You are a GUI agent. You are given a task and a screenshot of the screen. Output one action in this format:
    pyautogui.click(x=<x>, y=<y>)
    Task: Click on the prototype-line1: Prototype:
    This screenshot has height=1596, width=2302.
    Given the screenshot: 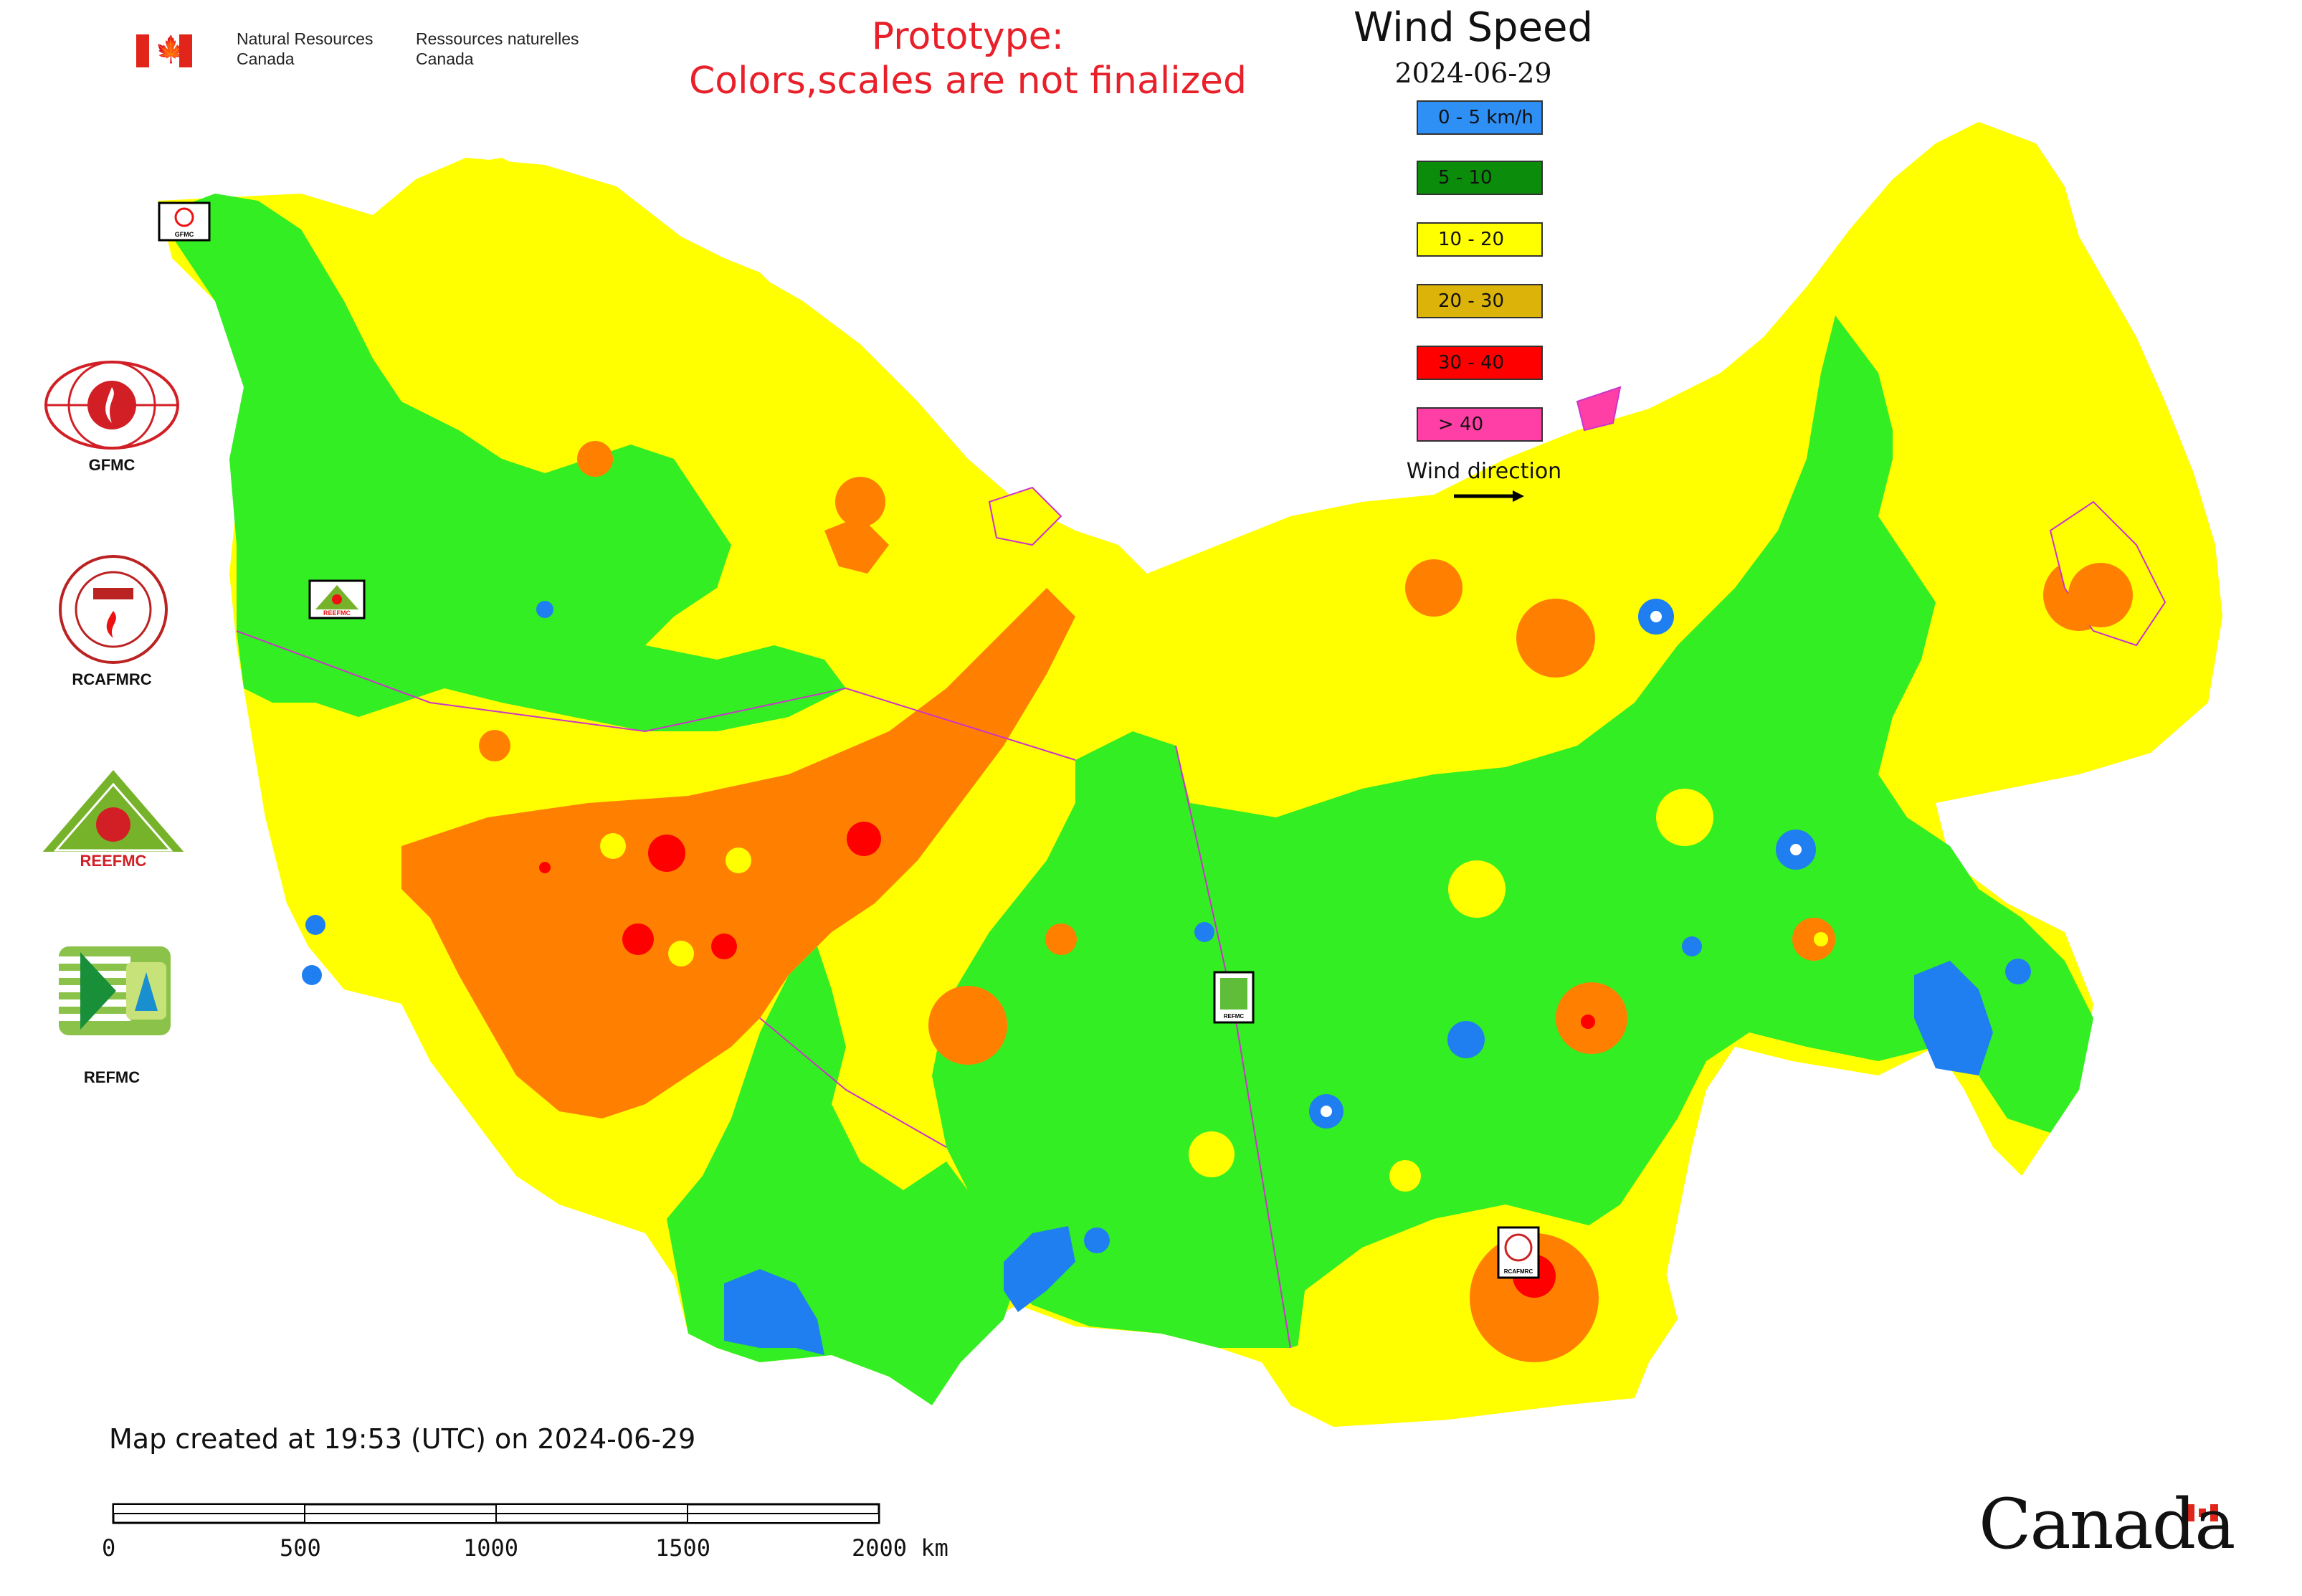 What is the action you would take?
    pyautogui.click(x=968, y=36)
    